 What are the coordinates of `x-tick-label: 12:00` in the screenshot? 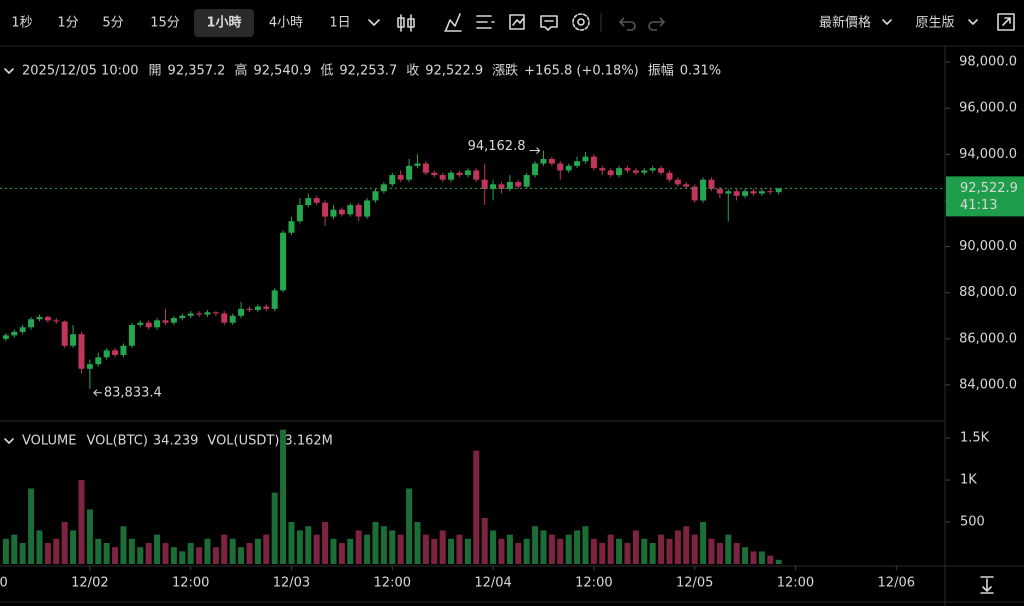 It's located at (4, 583).